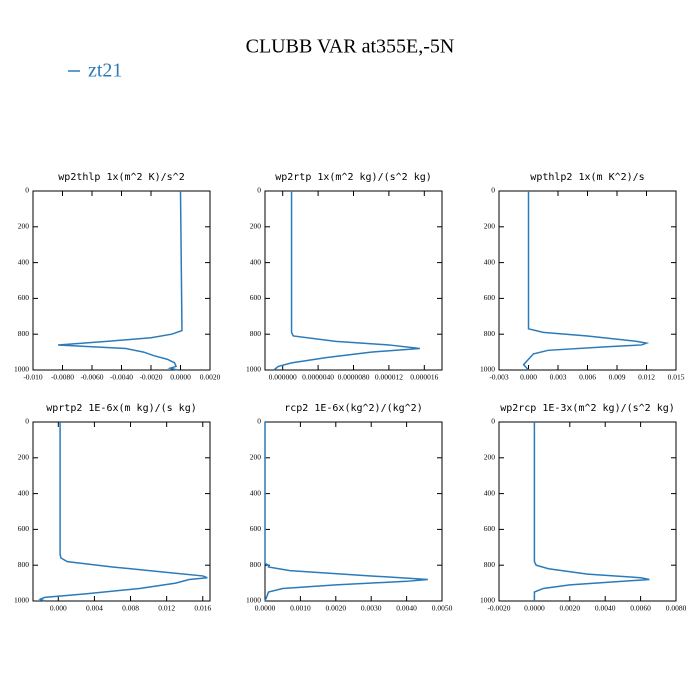 This screenshot has height=700, width=700. What do you see at coordinates (424, 377) in the screenshot?
I see `x-tick-label: 0.000016` at bounding box center [424, 377].